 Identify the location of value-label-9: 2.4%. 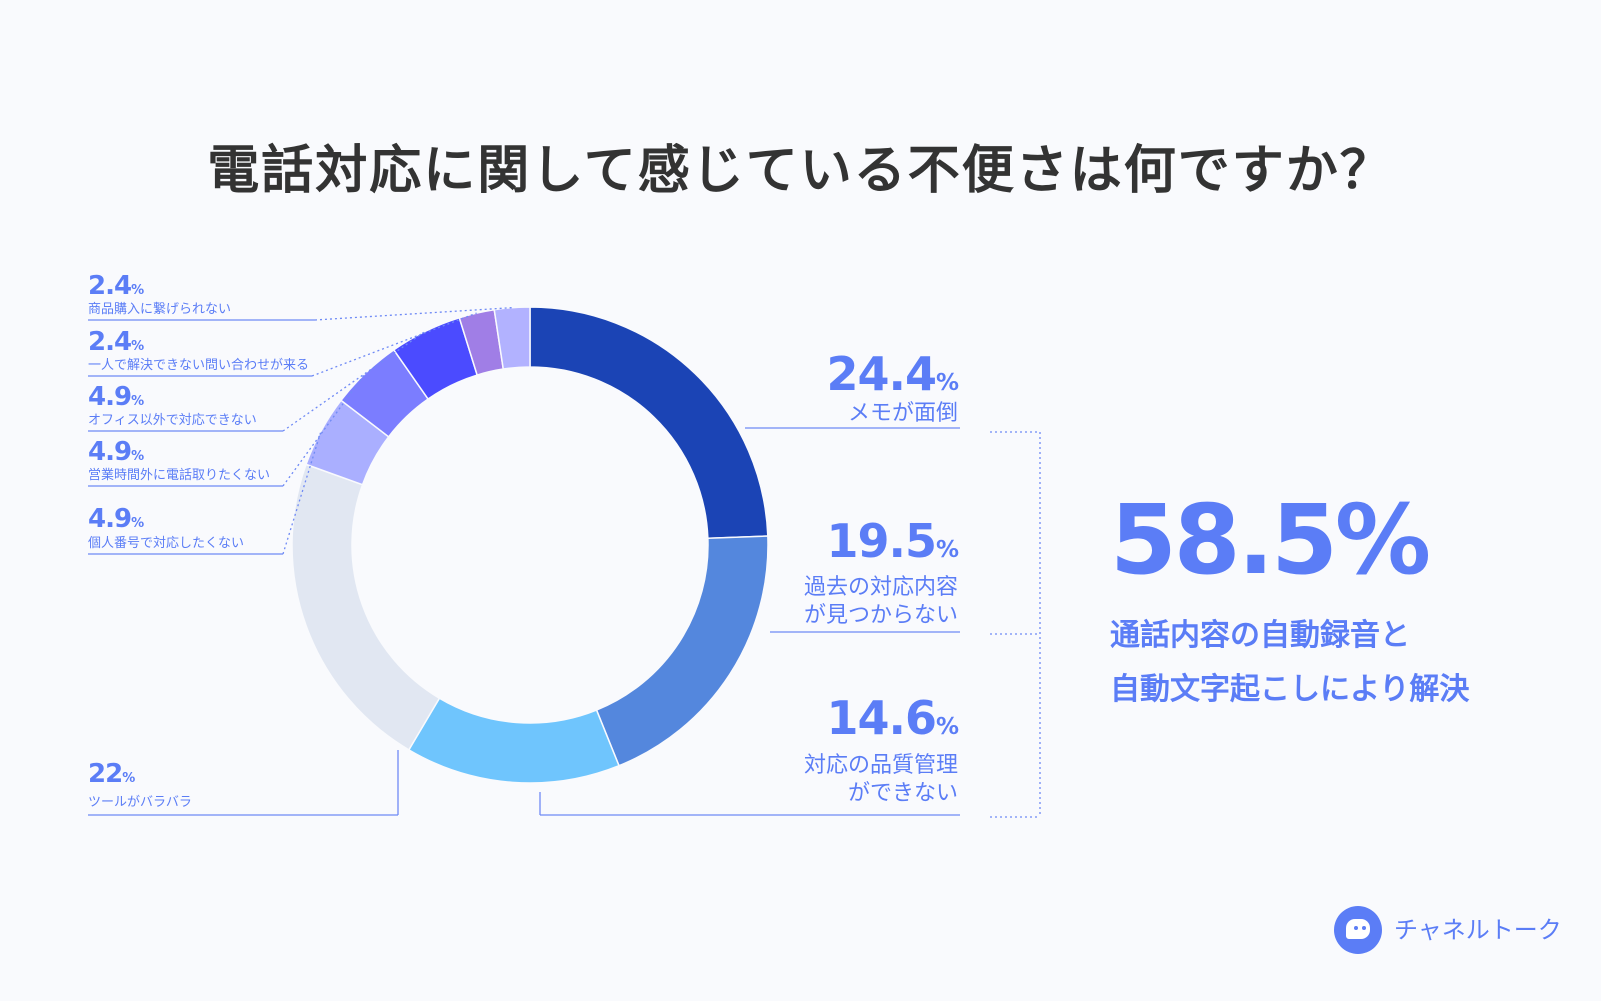
(116, 286).